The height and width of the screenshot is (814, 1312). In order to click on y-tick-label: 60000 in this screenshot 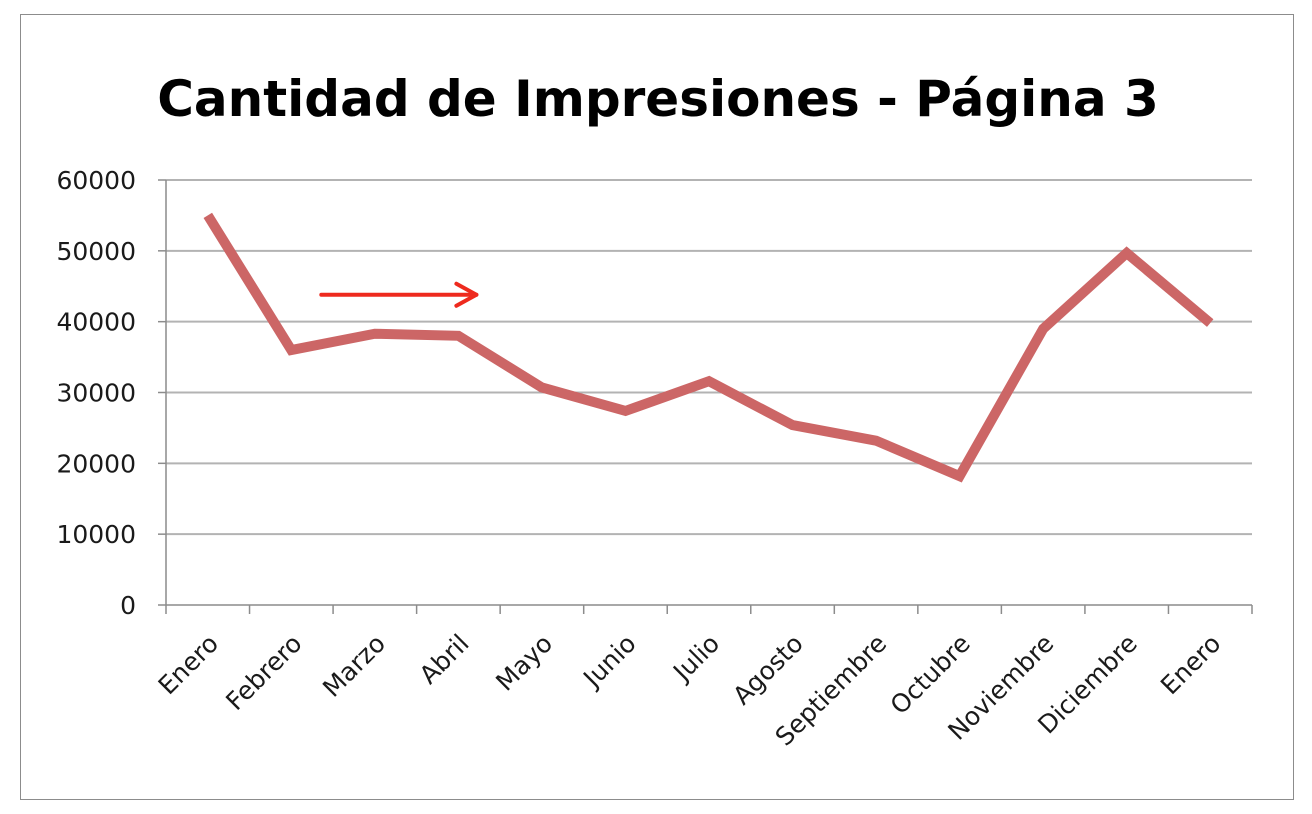, I will do `click(96, 180)`.